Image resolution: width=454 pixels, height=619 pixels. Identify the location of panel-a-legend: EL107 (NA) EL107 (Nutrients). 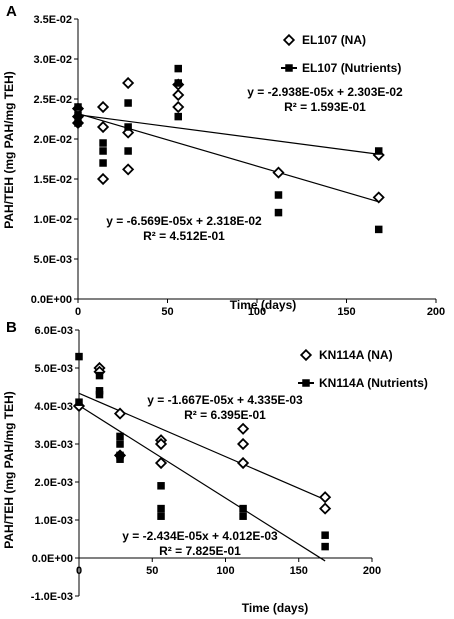
(341, 54).